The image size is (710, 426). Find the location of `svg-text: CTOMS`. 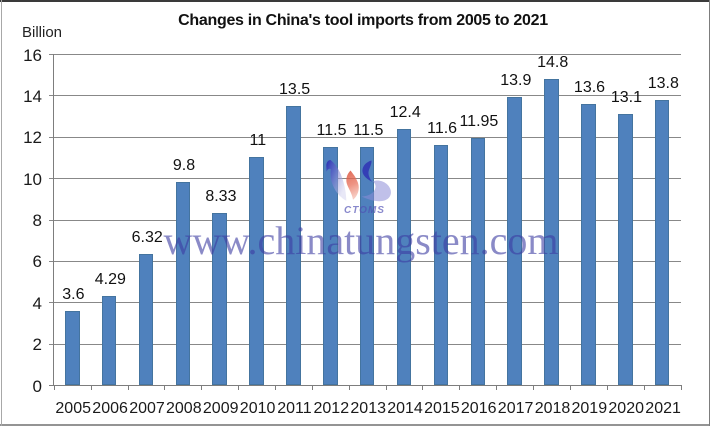

svg-text: CTOMS is located at coordinates (364, 210).